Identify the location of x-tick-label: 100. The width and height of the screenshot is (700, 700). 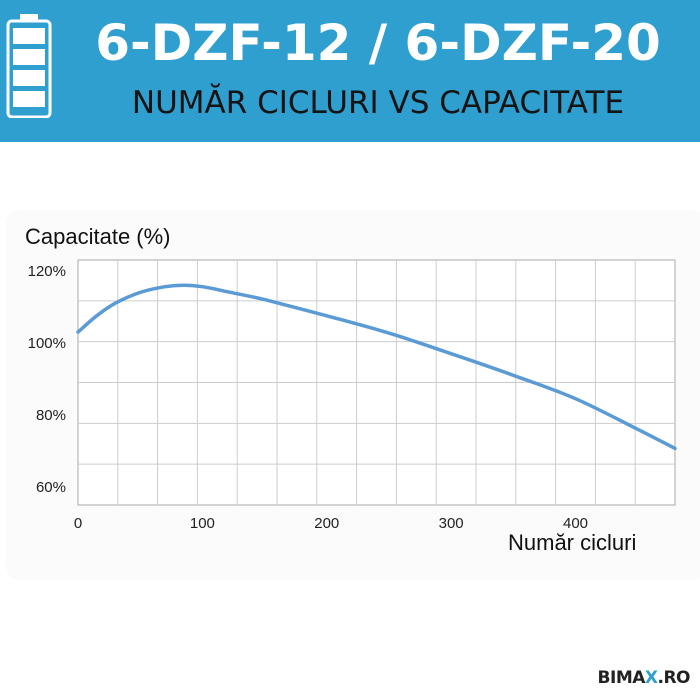
(202, 523).